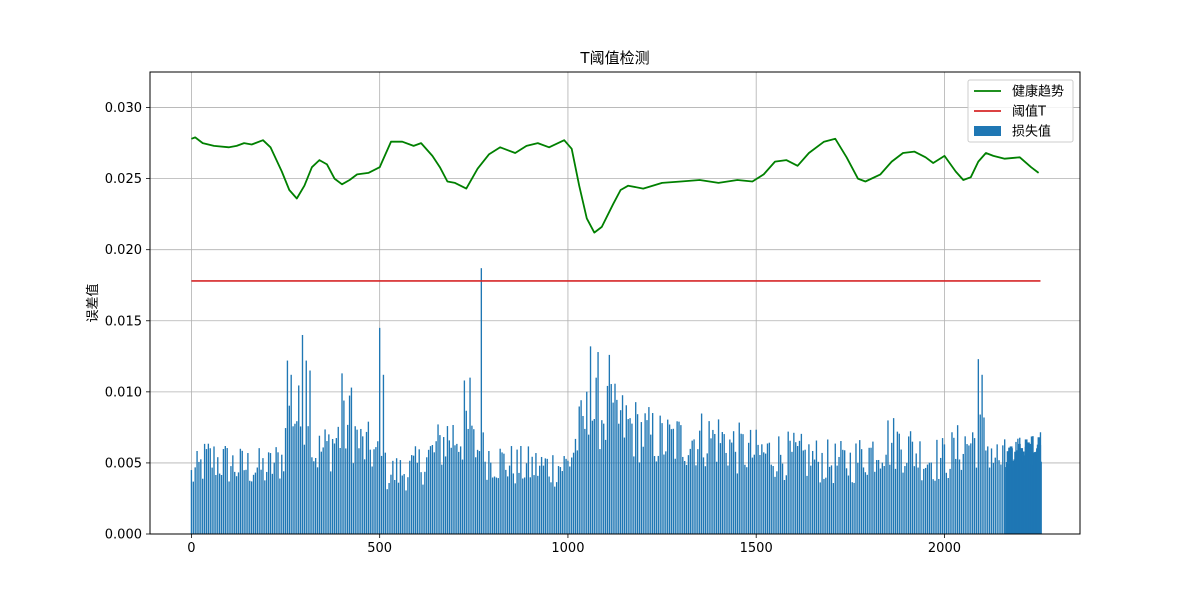 Image resolution: width=1200 pixels, height=600 pixels. I want to click on y-tick-label: 0.030, so click(123, 108).